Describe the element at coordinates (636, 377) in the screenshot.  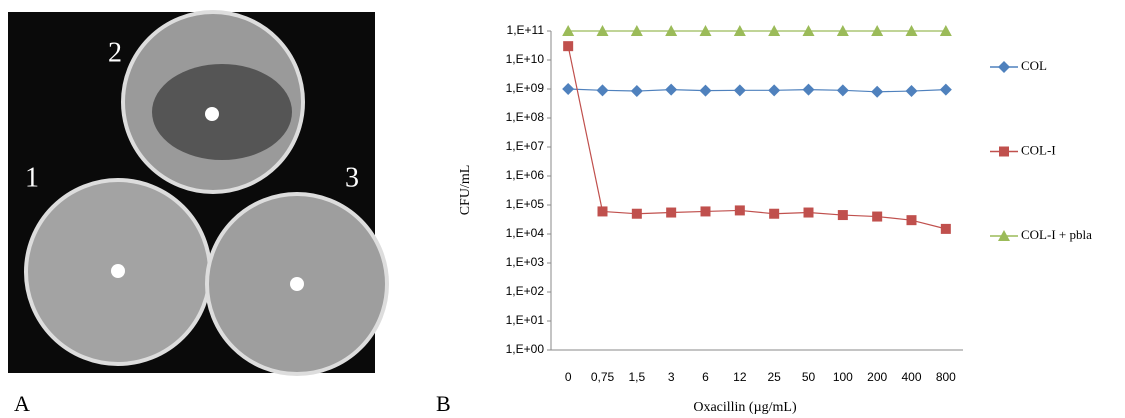
I see `x-tick-label: 1,5` at that location.